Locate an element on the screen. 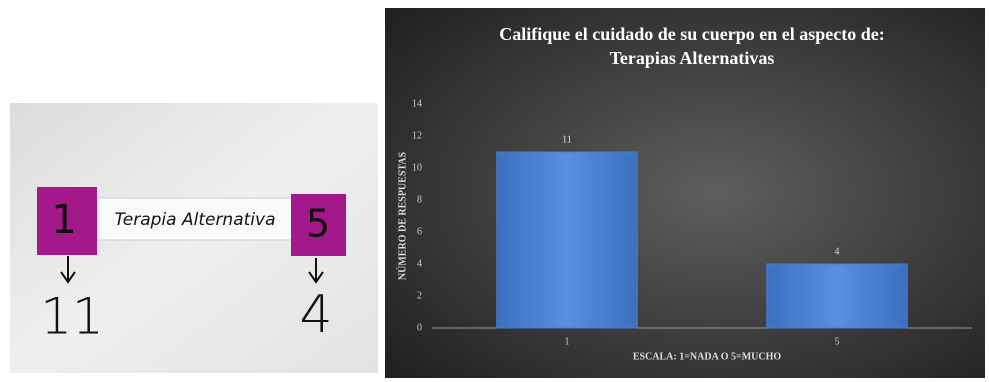 This screenshot has height=382, width=989. card-label: 1 is located at coordinates (63, 220).